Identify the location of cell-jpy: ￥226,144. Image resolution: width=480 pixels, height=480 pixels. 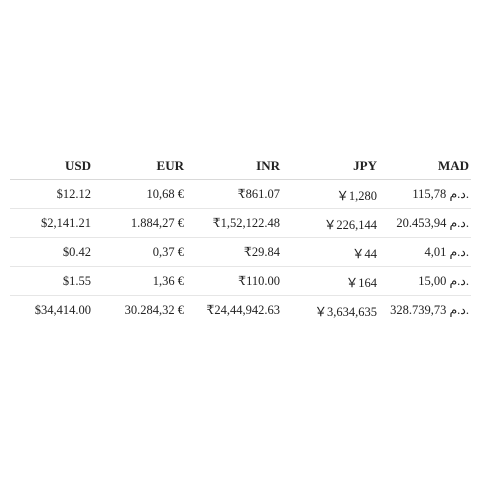
(330, 223).